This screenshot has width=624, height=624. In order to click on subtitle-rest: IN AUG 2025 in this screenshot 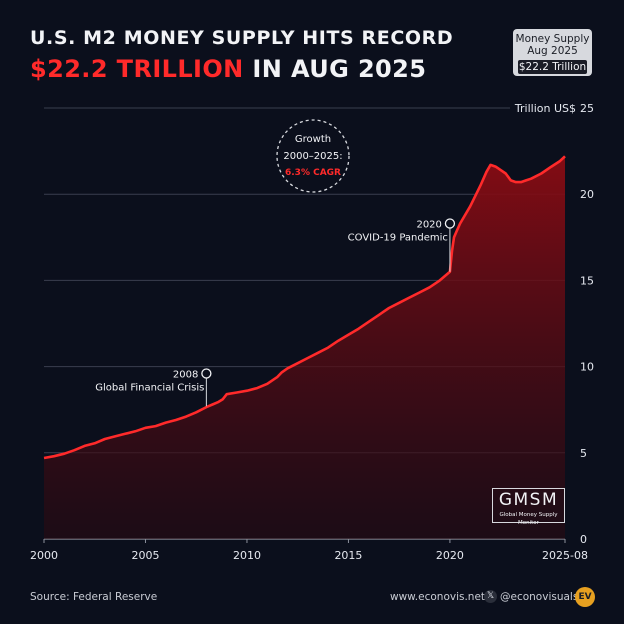, I will do `click(335, 69)`.